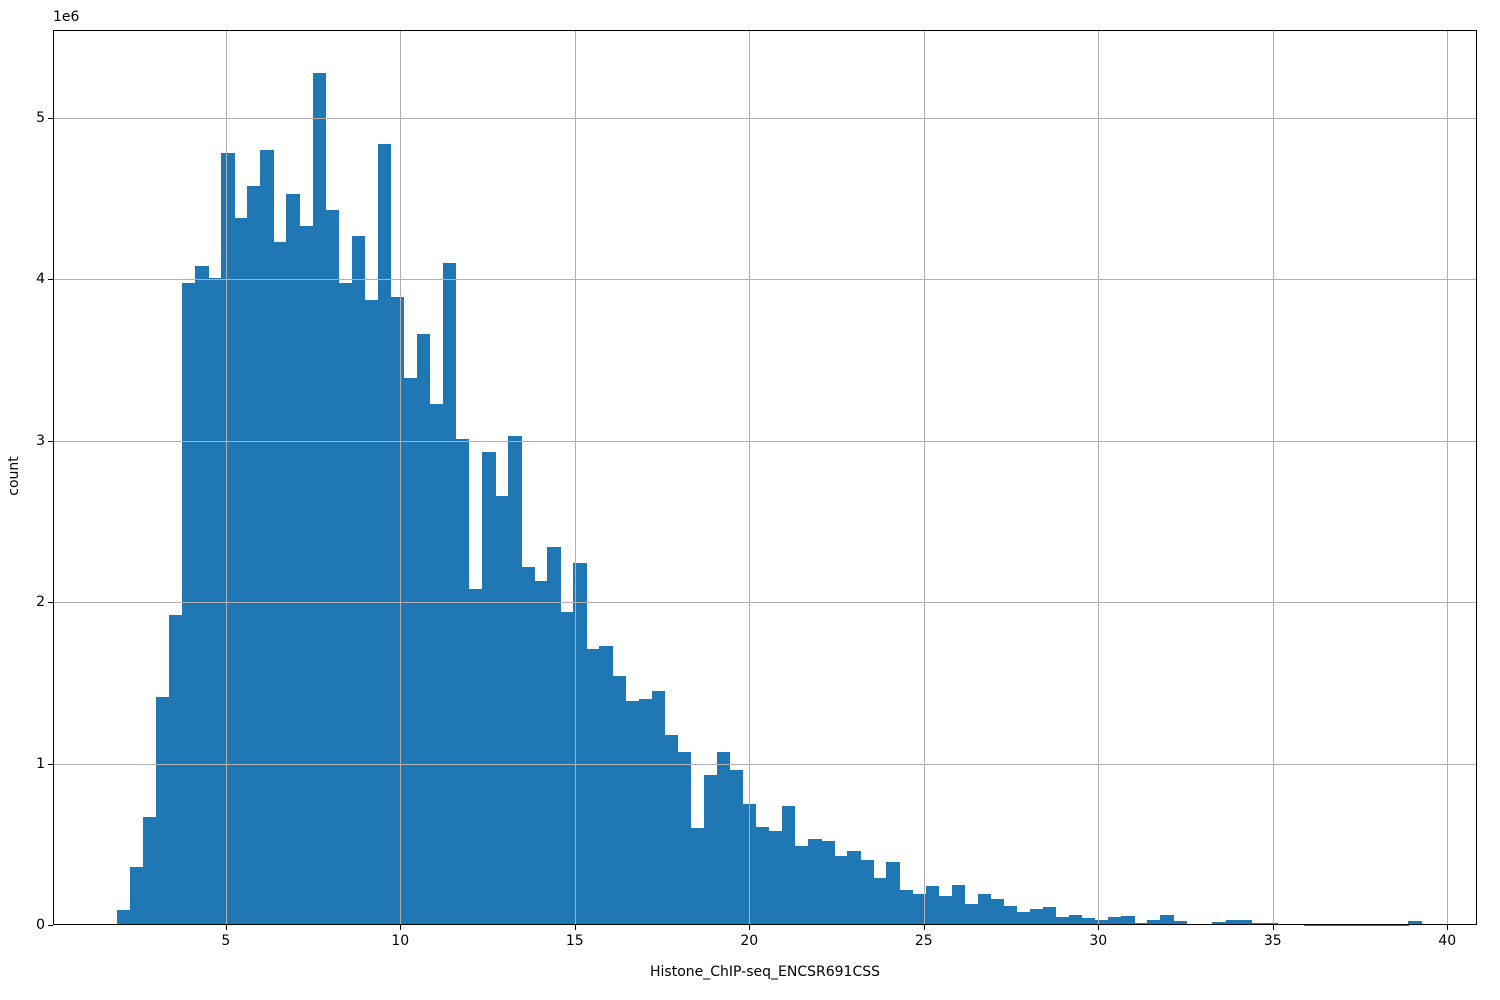 The height and width of the screenshot is (1000, 1500). What do you see at coordinates (765, 924) in the screenshot?
I see `plot-spine-bottom` at bounding box center [765, 924].